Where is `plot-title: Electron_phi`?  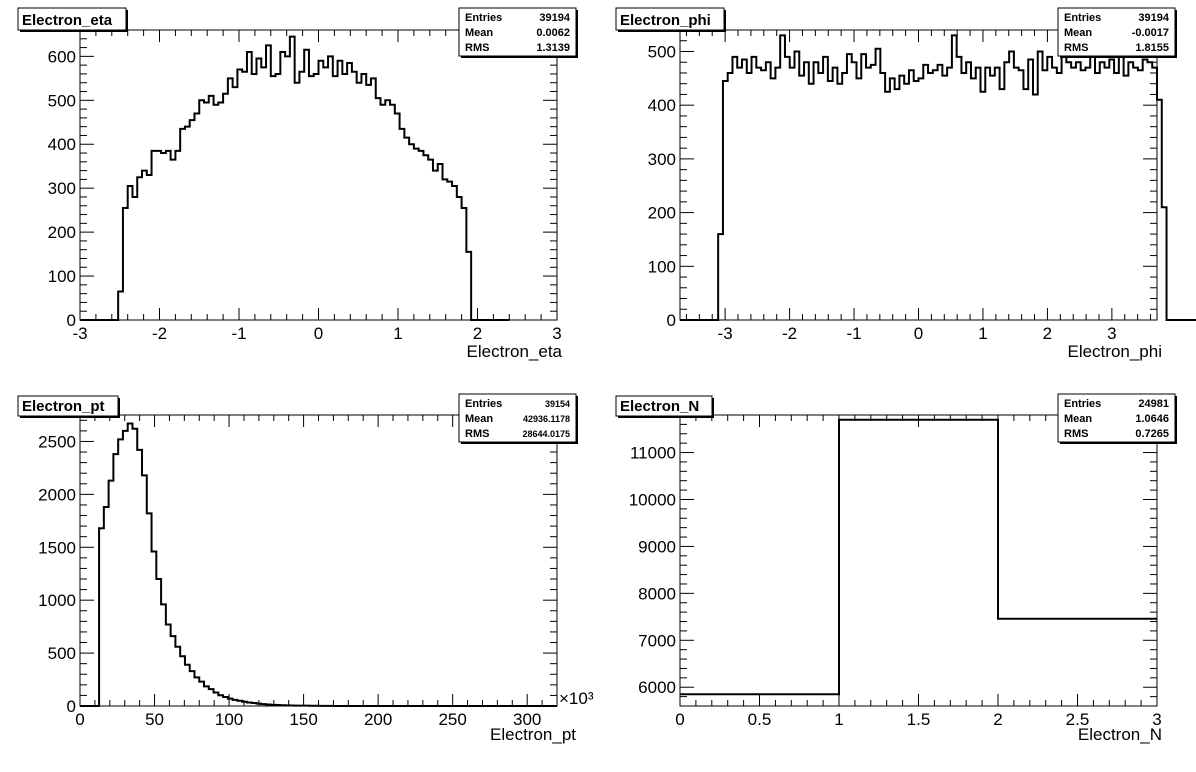
plot-title: Electron_phi is located at coordinates (665, 20).